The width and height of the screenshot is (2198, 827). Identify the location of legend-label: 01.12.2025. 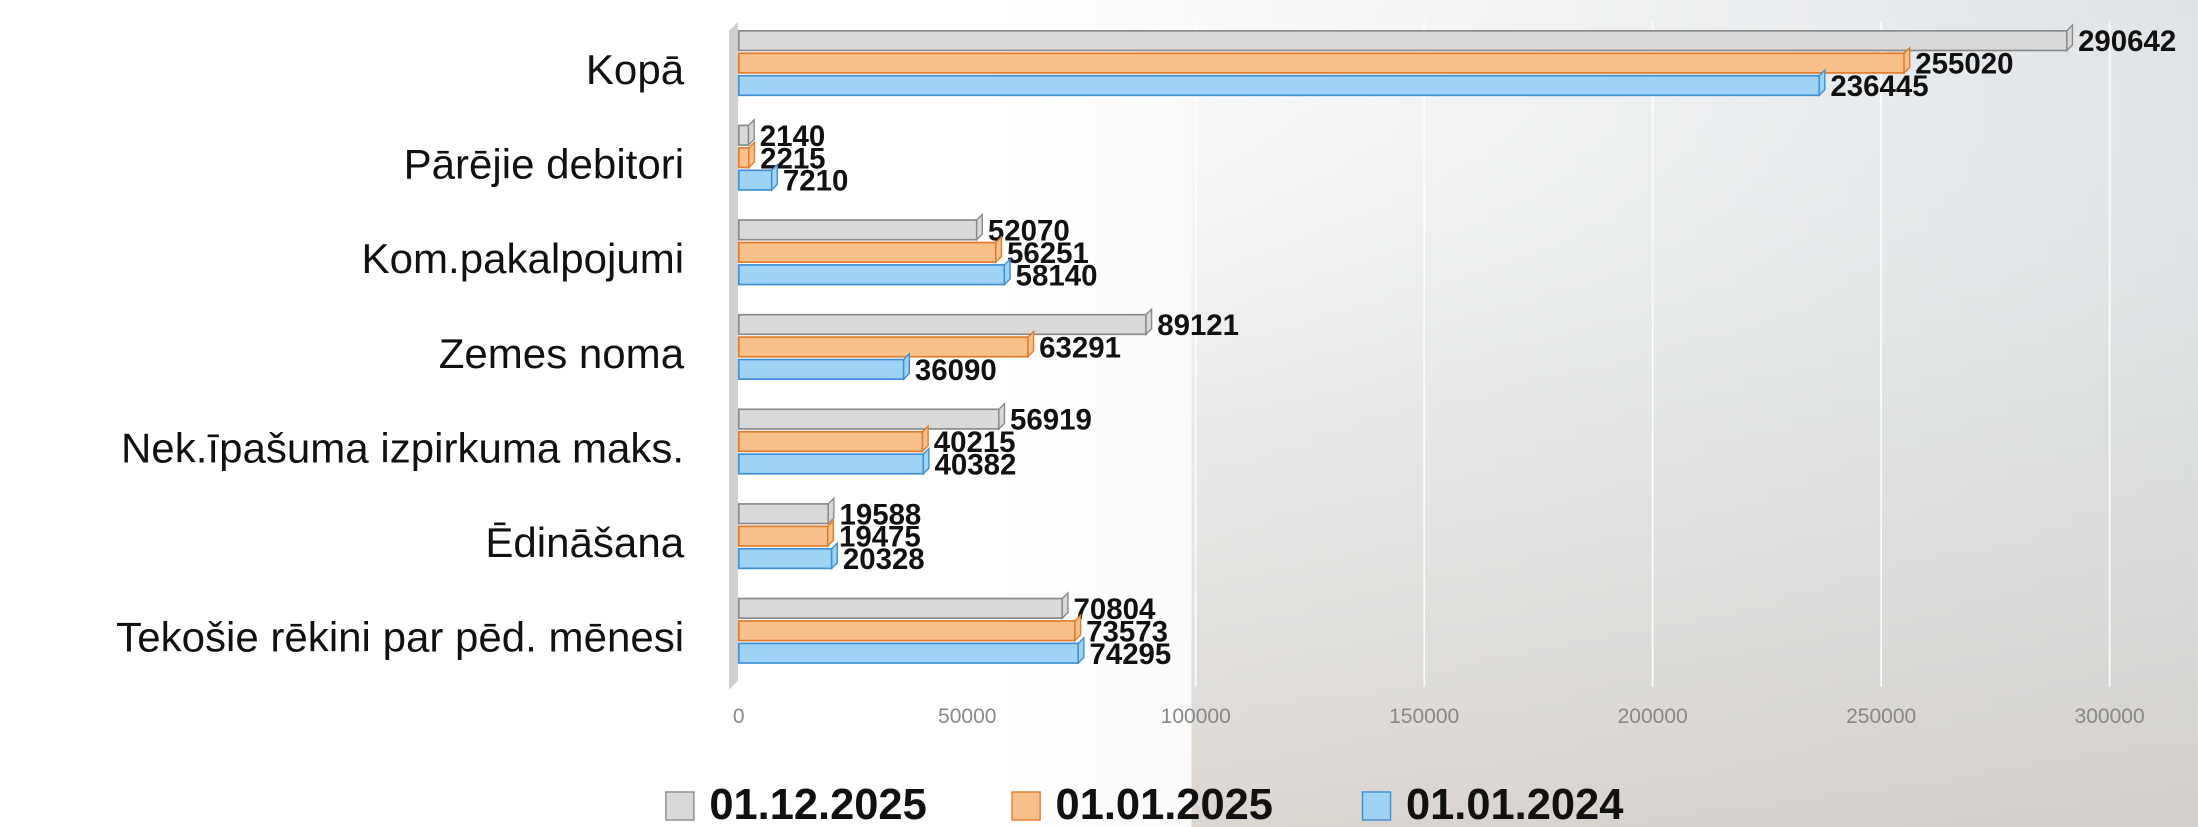
(817, 804).